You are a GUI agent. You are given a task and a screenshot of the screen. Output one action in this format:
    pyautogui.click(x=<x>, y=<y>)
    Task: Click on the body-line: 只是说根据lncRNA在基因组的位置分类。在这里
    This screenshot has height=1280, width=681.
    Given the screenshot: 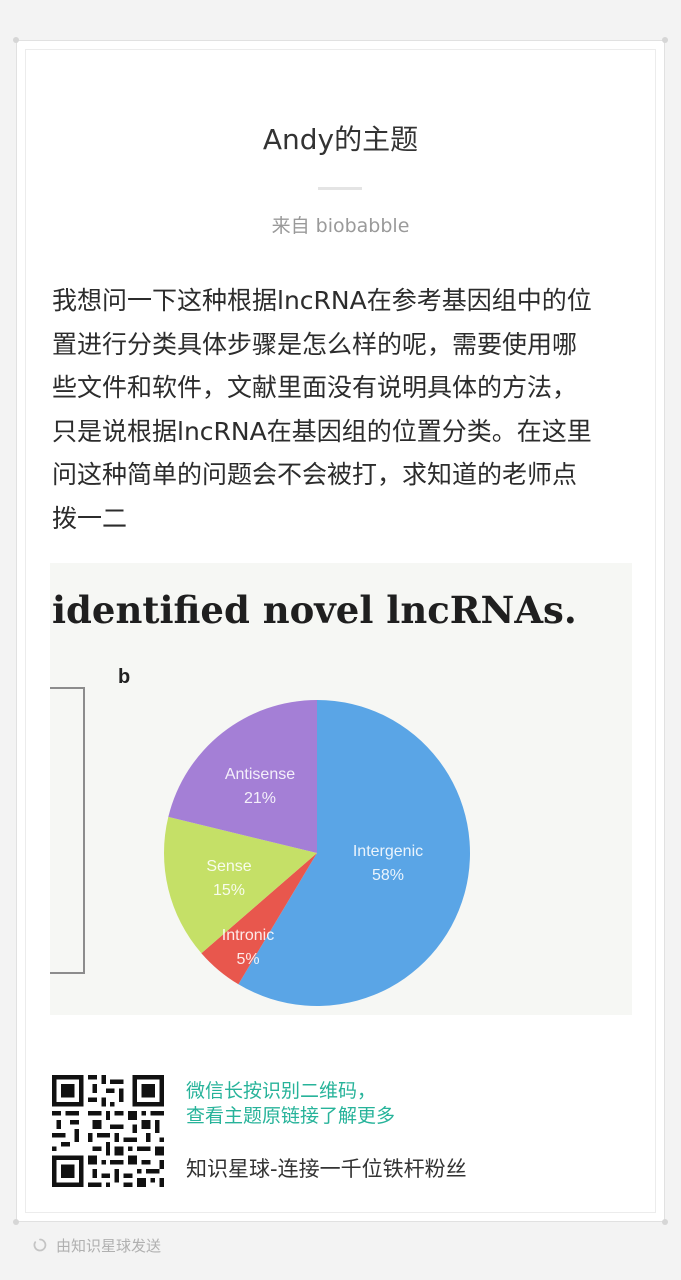 What is the action you would take?
    pyautogui.click(x=322, y=431)
    